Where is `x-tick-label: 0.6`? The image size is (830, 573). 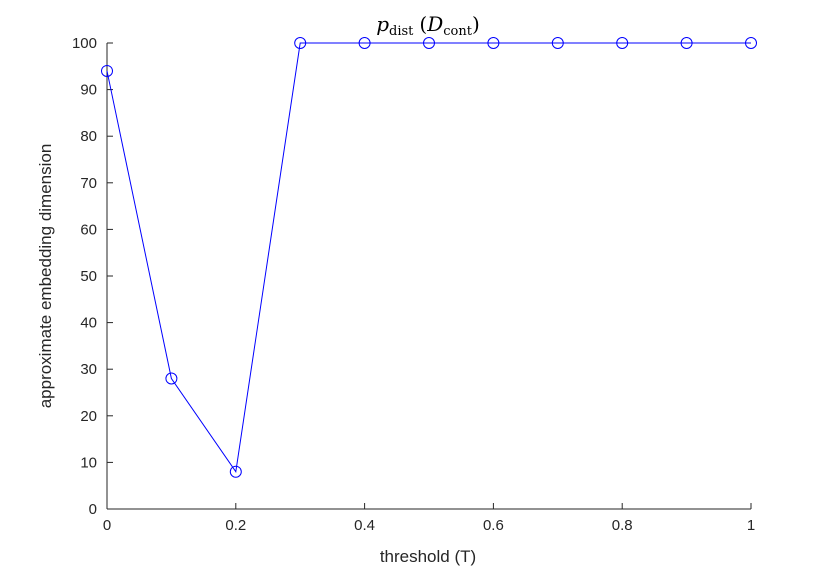
x-tick-label: 0.6 is located at coordinates (493, 525).